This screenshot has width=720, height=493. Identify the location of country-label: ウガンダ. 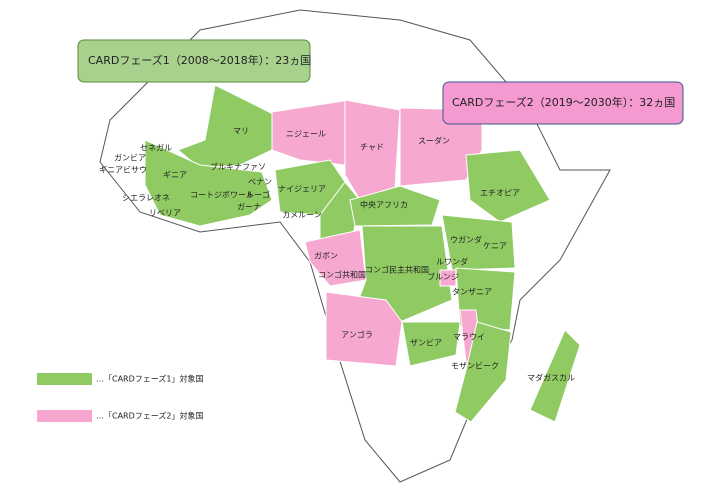
(466, 240).